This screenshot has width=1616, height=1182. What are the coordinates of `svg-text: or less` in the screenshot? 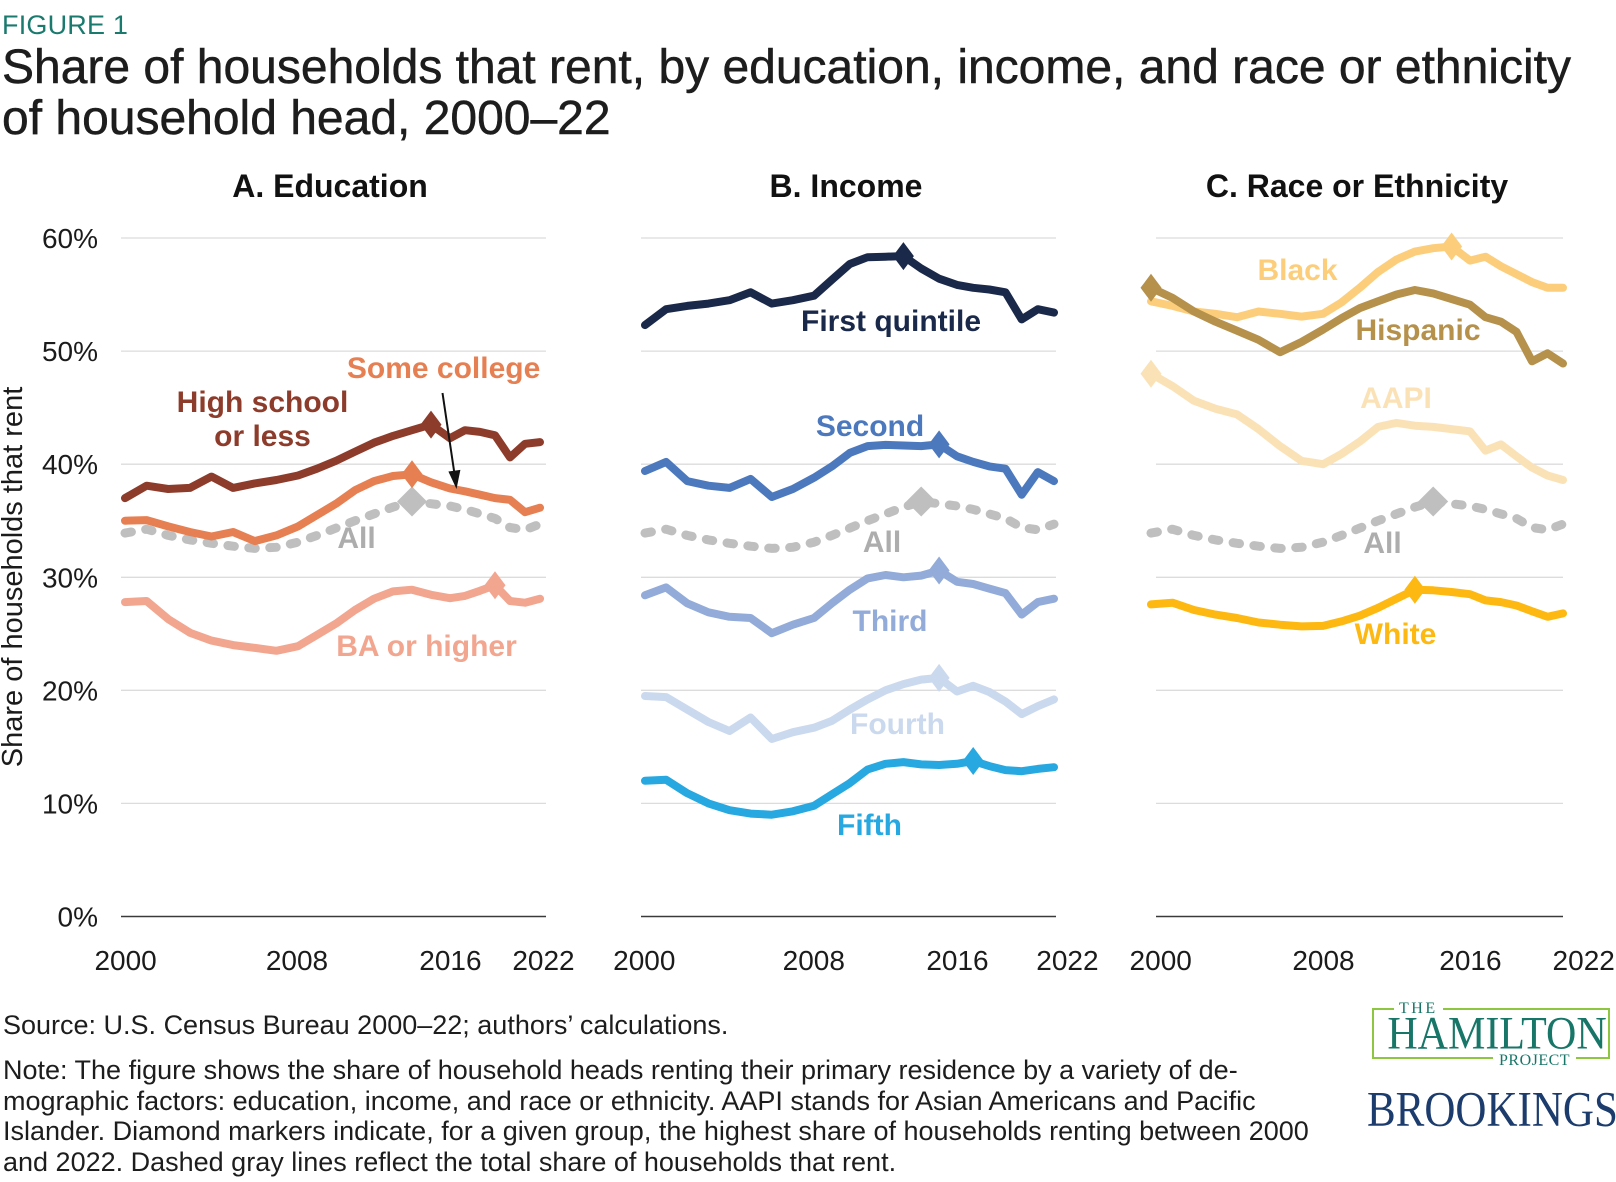 It's located at (262, 436).